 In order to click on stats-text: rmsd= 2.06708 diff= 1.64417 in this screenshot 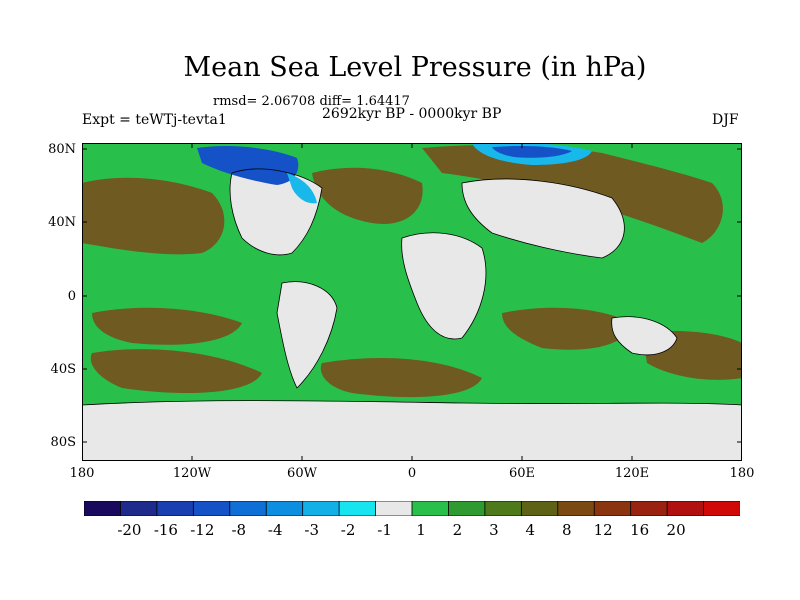, I will do `click(311, 101)`.